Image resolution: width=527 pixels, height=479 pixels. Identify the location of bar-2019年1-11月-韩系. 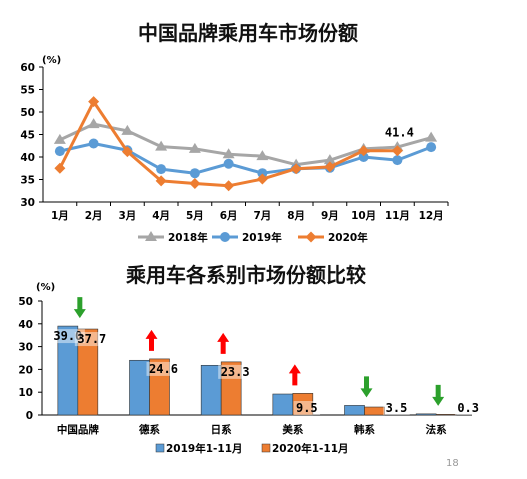
(354, 410).